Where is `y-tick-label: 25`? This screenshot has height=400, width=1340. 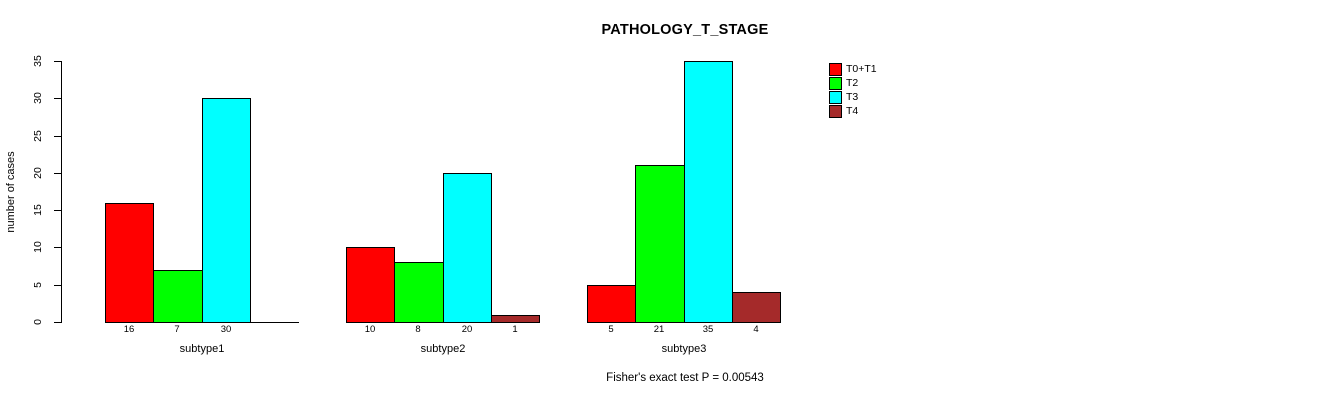 y-tick-label: 25 is located at coordinates (38, 136).